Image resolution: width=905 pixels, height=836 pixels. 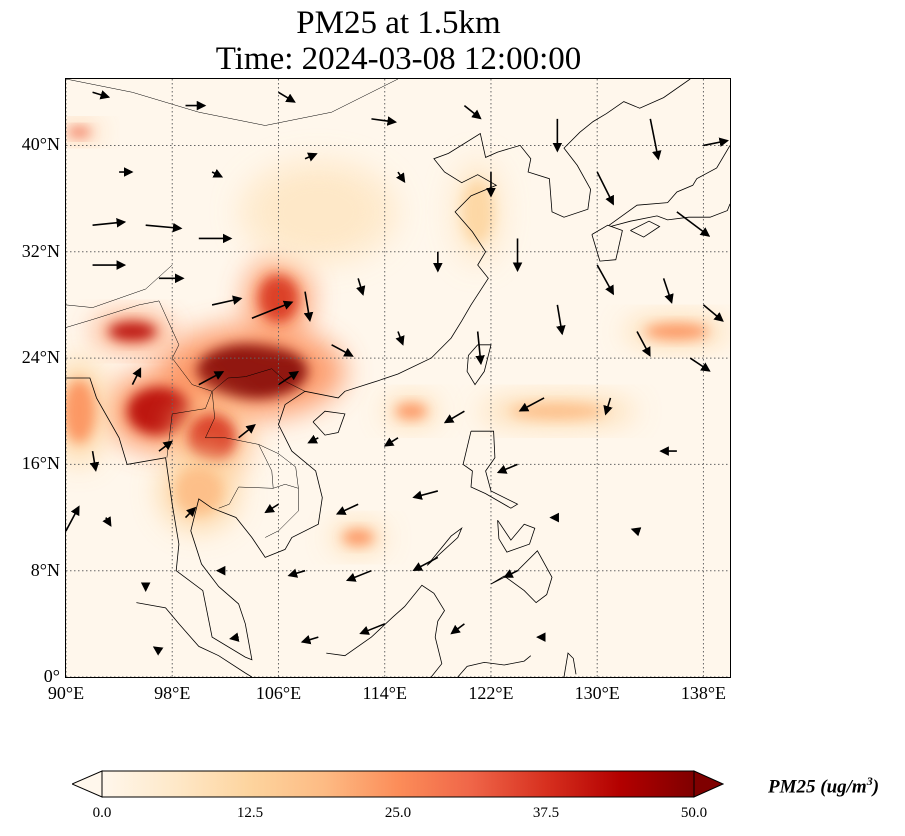 I want to click on coastline-japan-honshu-south, so click(x=670, y=215).